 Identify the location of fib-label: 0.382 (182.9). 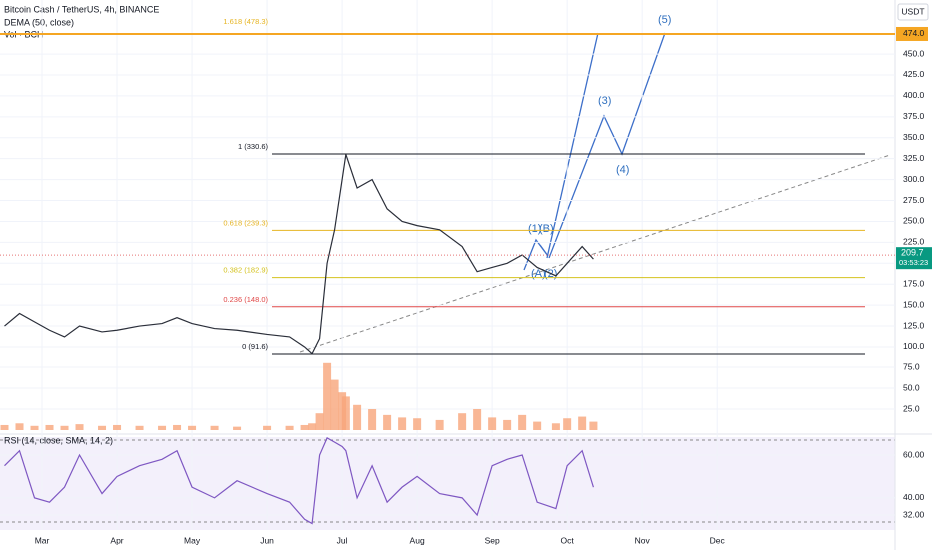
(245, 270).